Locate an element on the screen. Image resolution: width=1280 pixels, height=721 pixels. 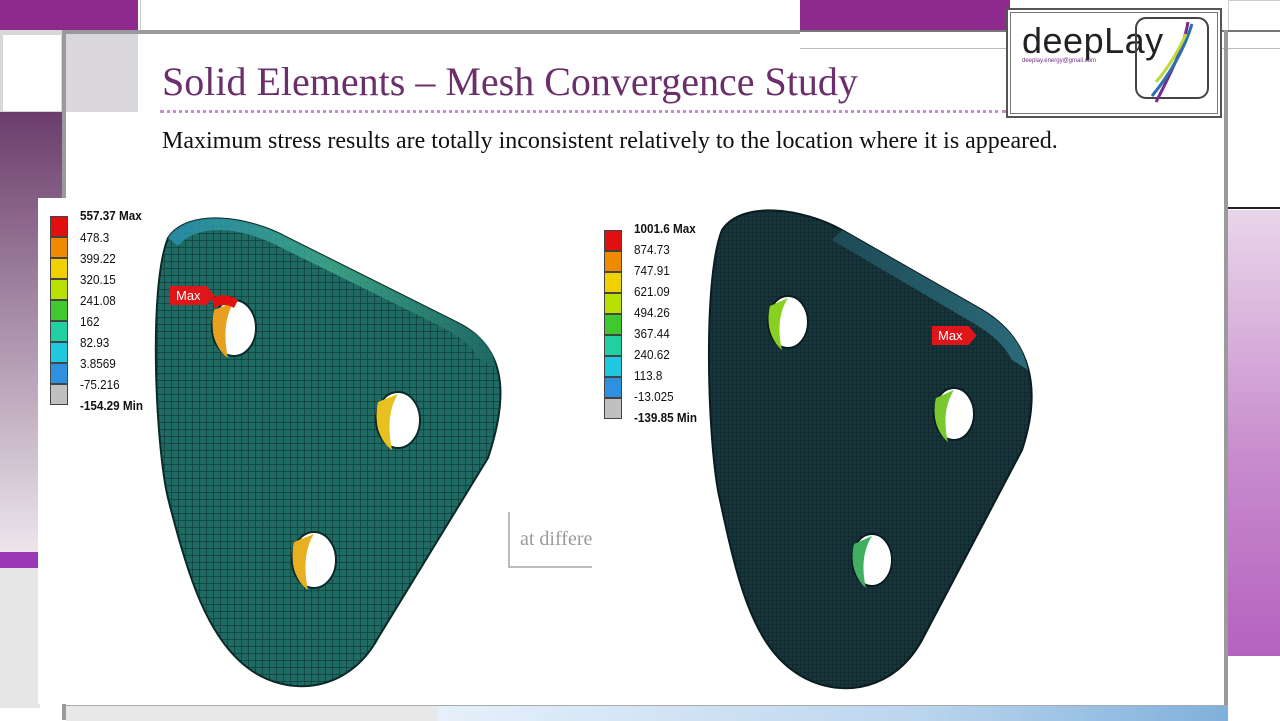
decor-line-top is located at coordinates (645, 32).